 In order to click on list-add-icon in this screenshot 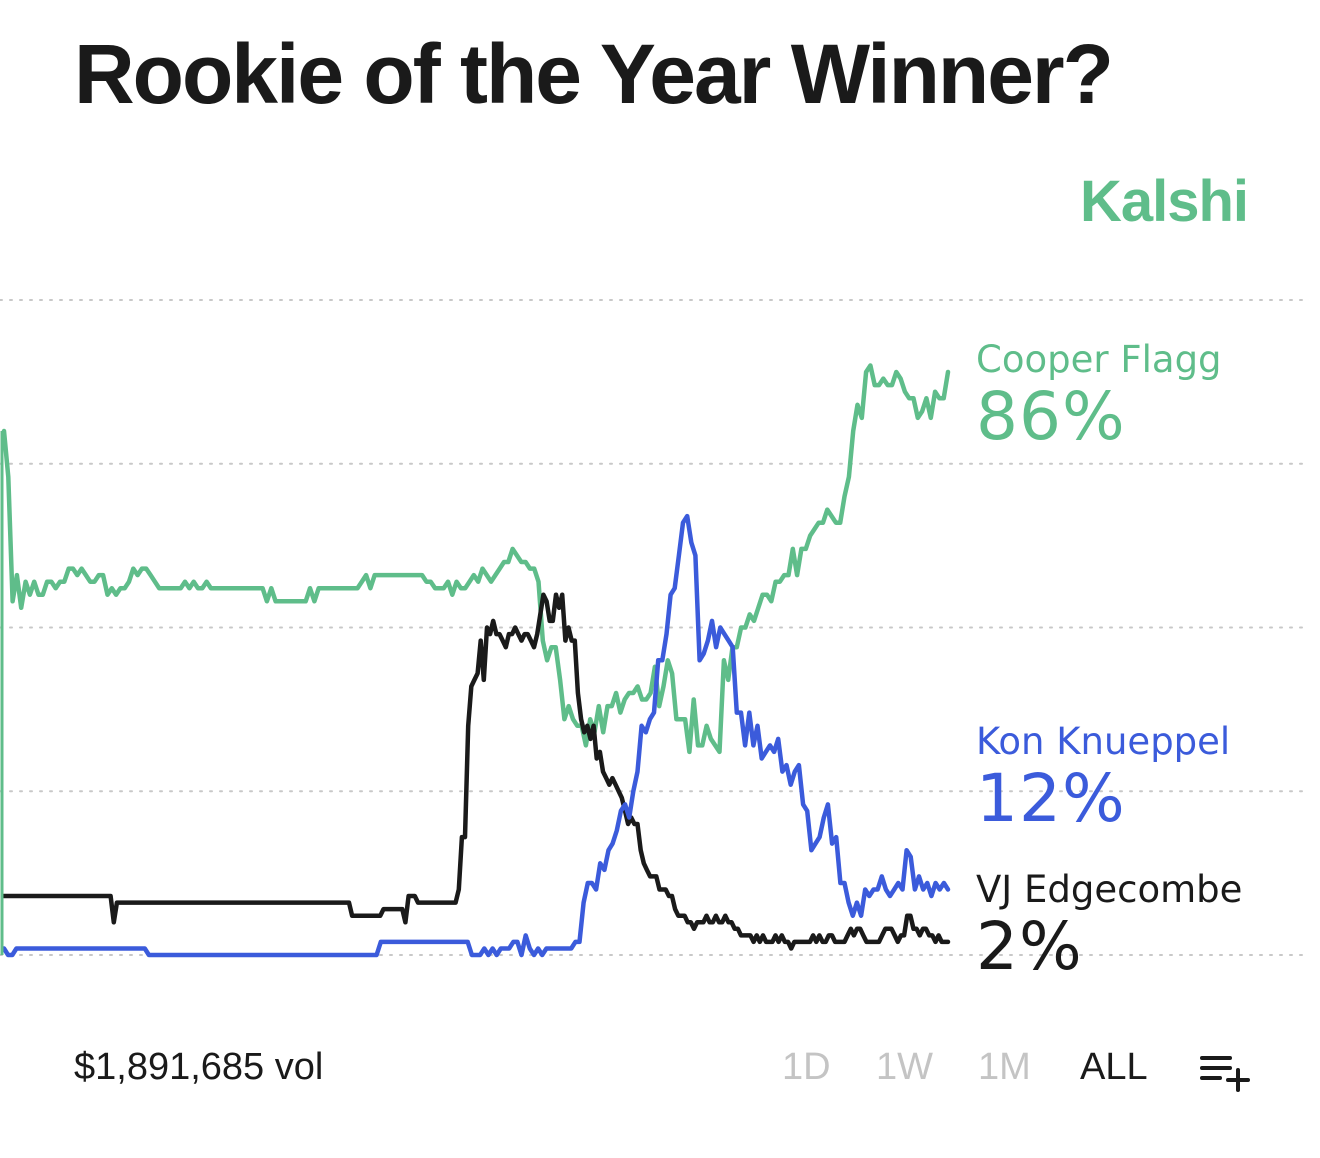, I will do `click(1226, 1072)`.